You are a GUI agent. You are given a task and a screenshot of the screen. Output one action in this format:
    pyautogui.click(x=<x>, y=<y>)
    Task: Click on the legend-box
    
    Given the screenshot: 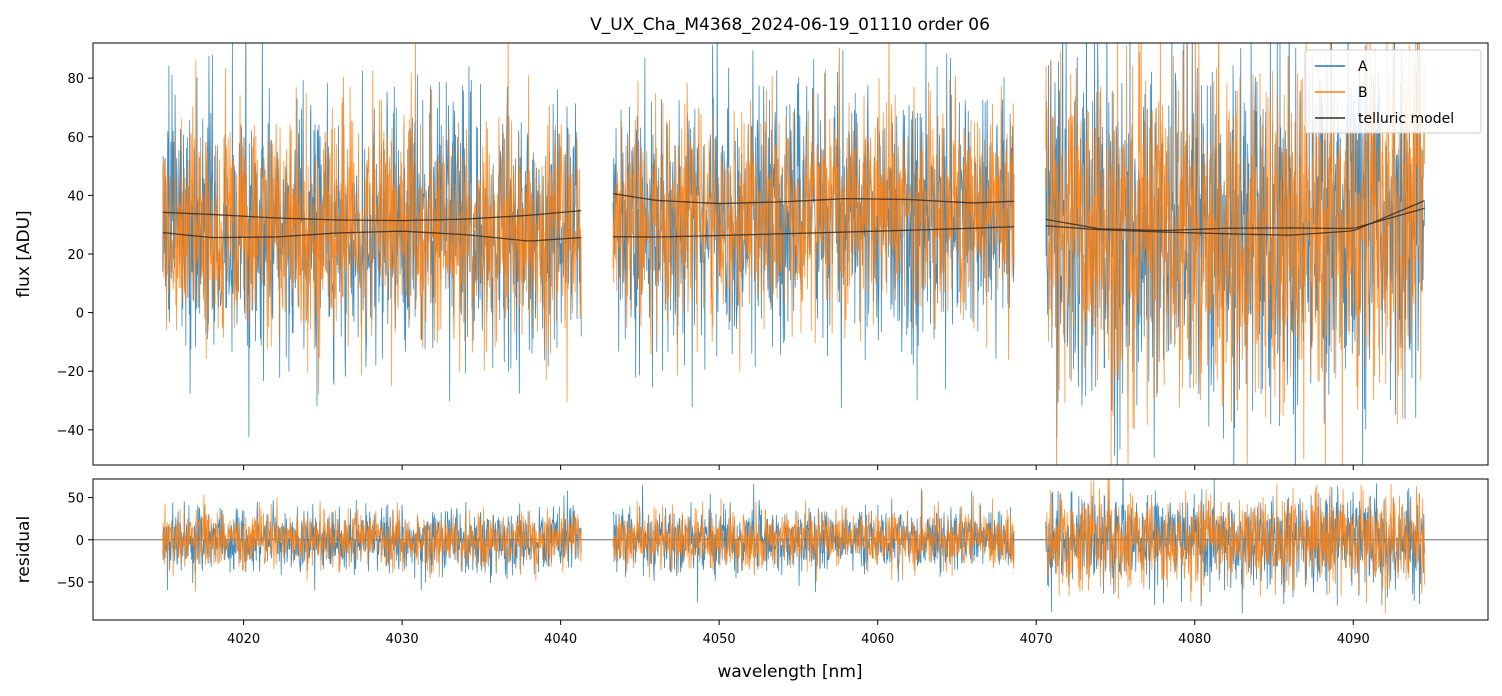 What is the action you would take?
    pyautogui.click(x=1393, y=91)
    